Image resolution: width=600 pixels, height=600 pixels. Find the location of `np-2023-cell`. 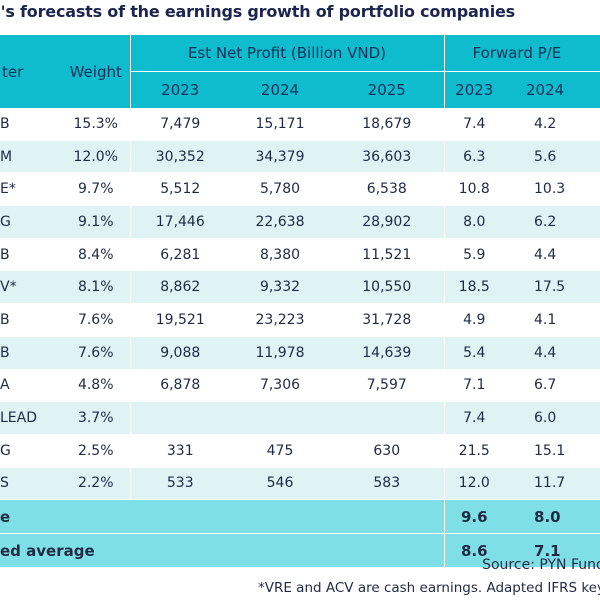

np-2023-cell is located at coordinates (179, 418).